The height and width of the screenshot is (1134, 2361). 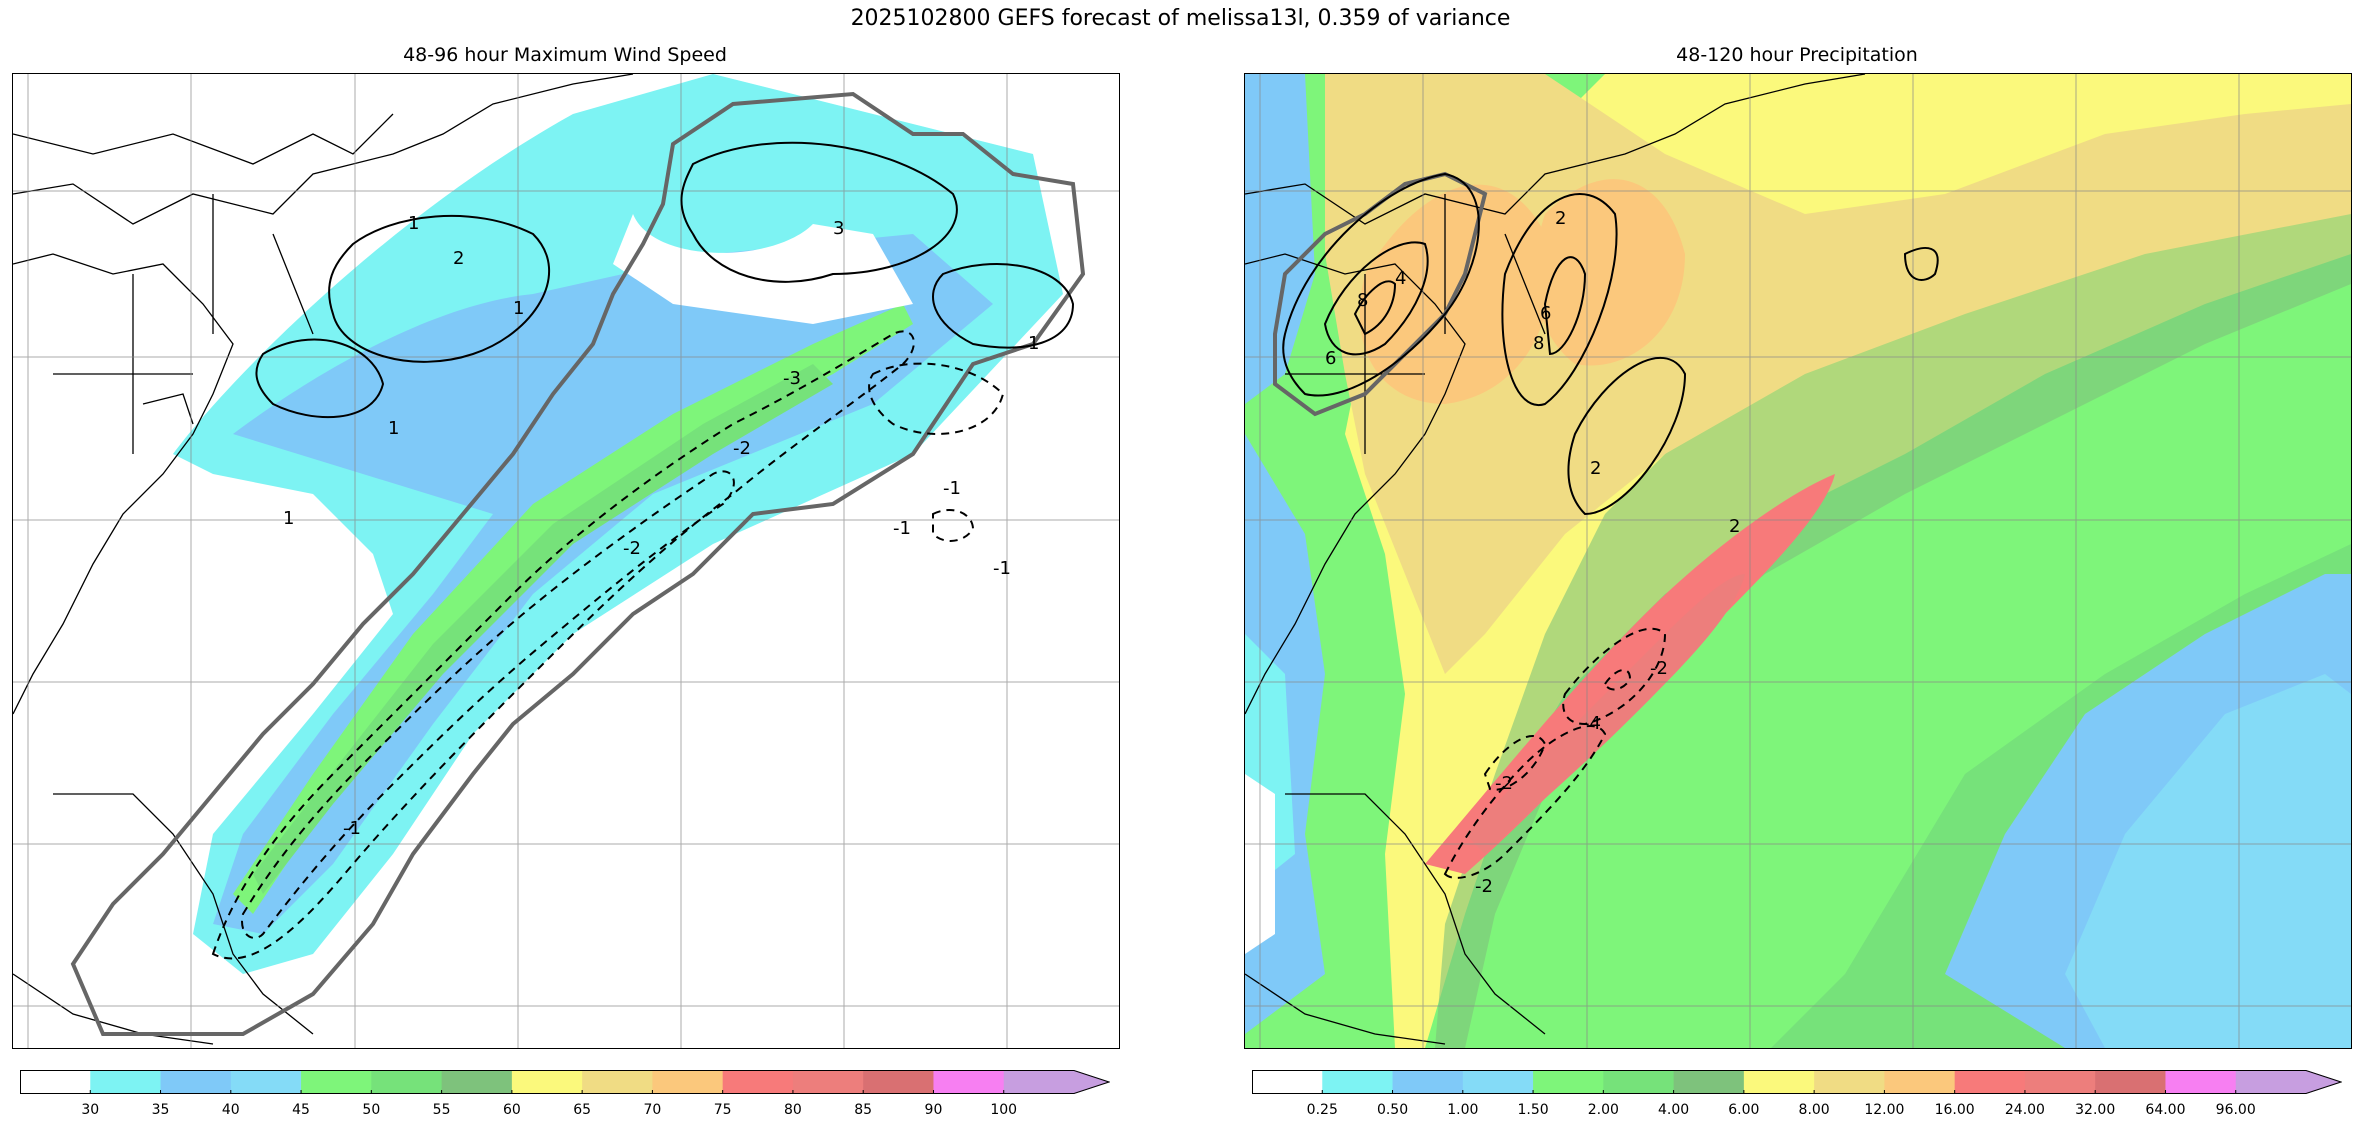 I want to click on colorbar-tick-label: 55, so click(x=441, y=1110).